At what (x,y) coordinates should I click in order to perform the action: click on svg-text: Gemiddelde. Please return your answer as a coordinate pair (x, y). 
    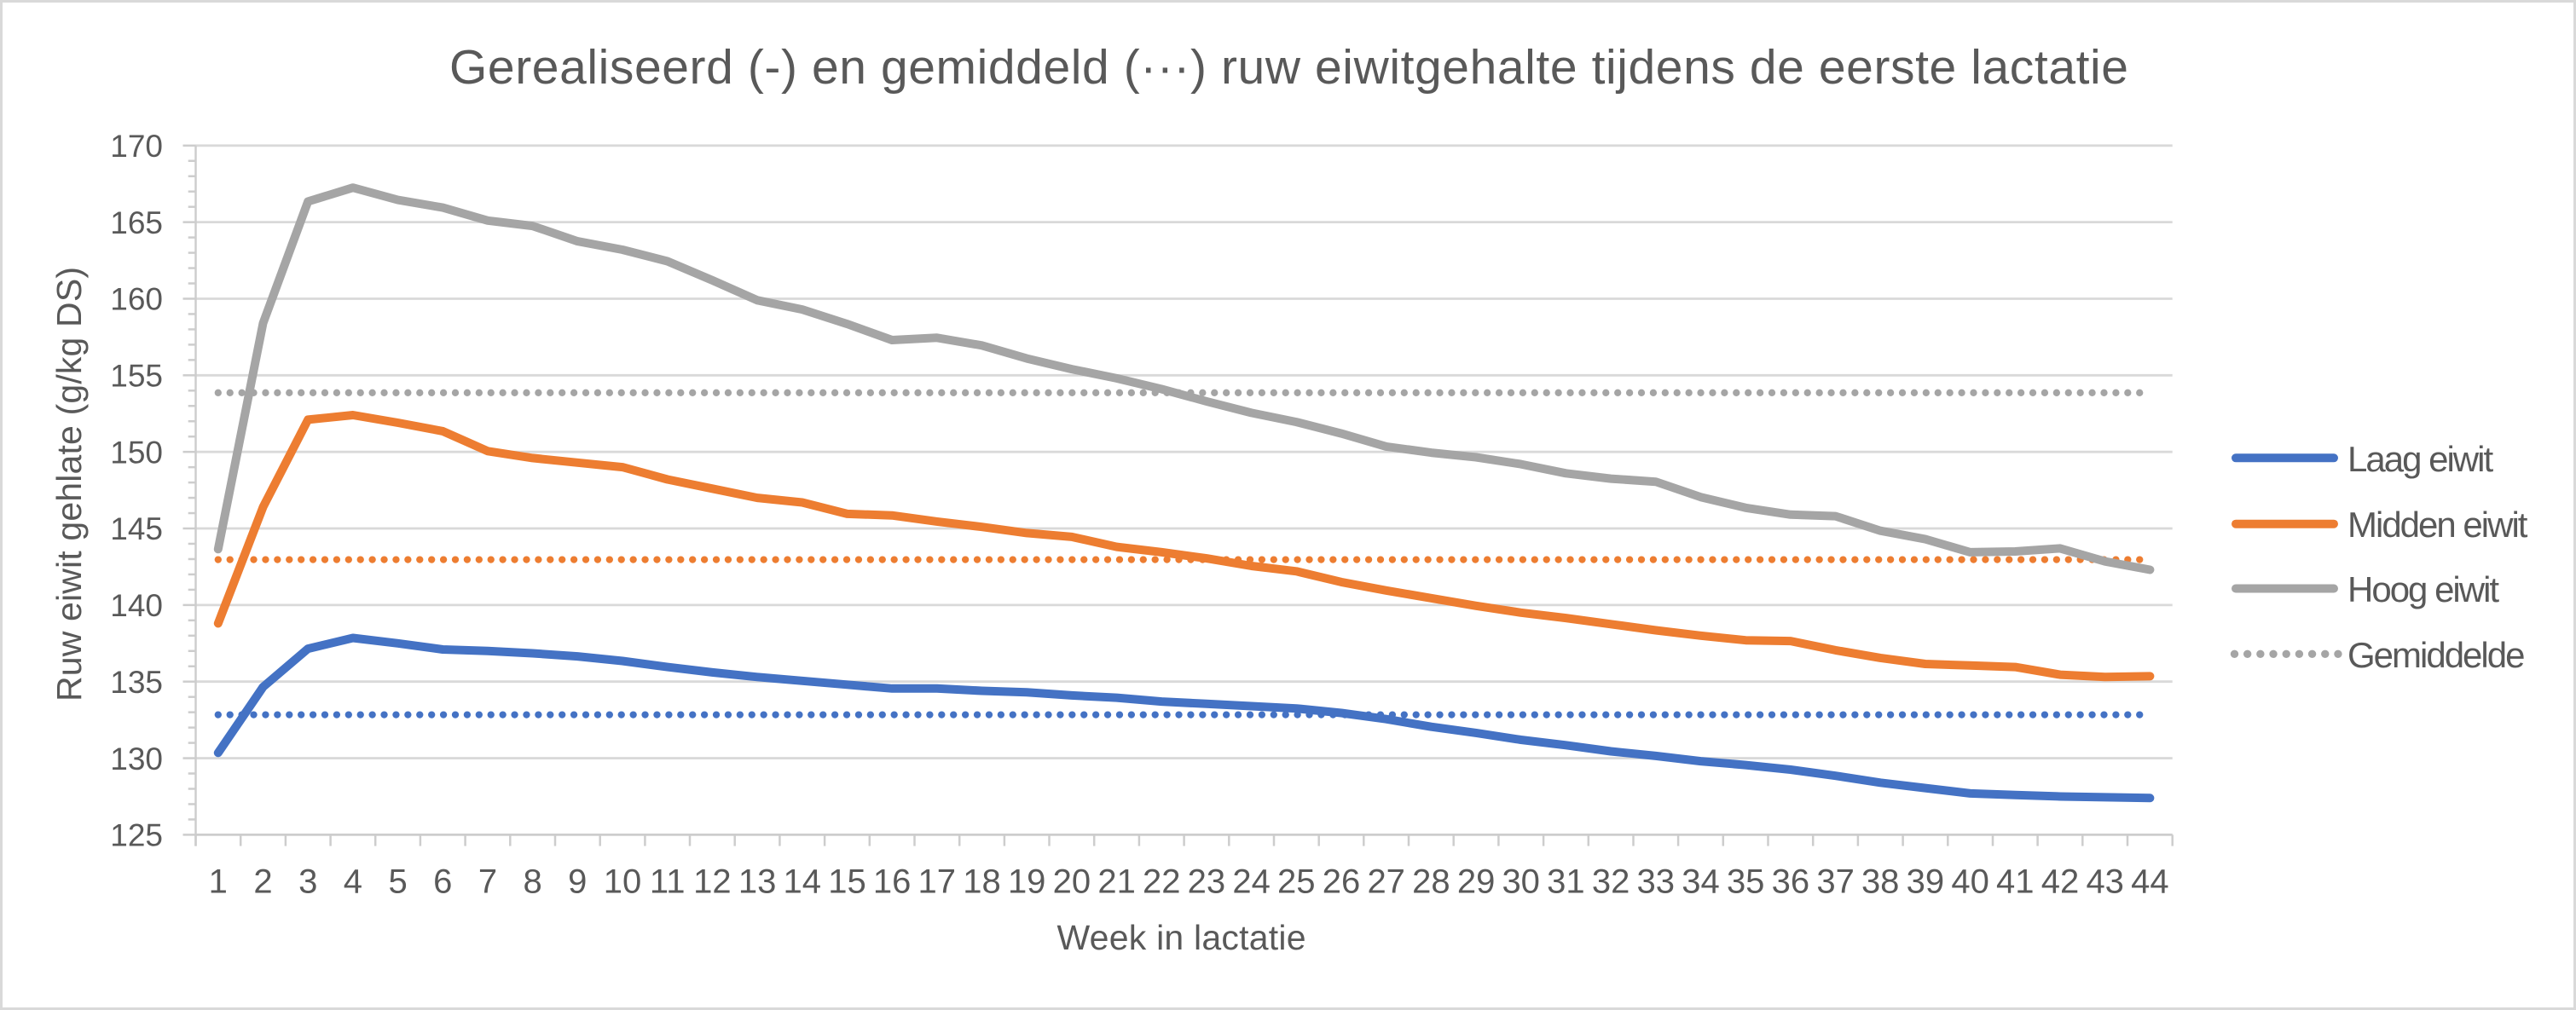
    Looking at the image, I should click on (2436, 655).